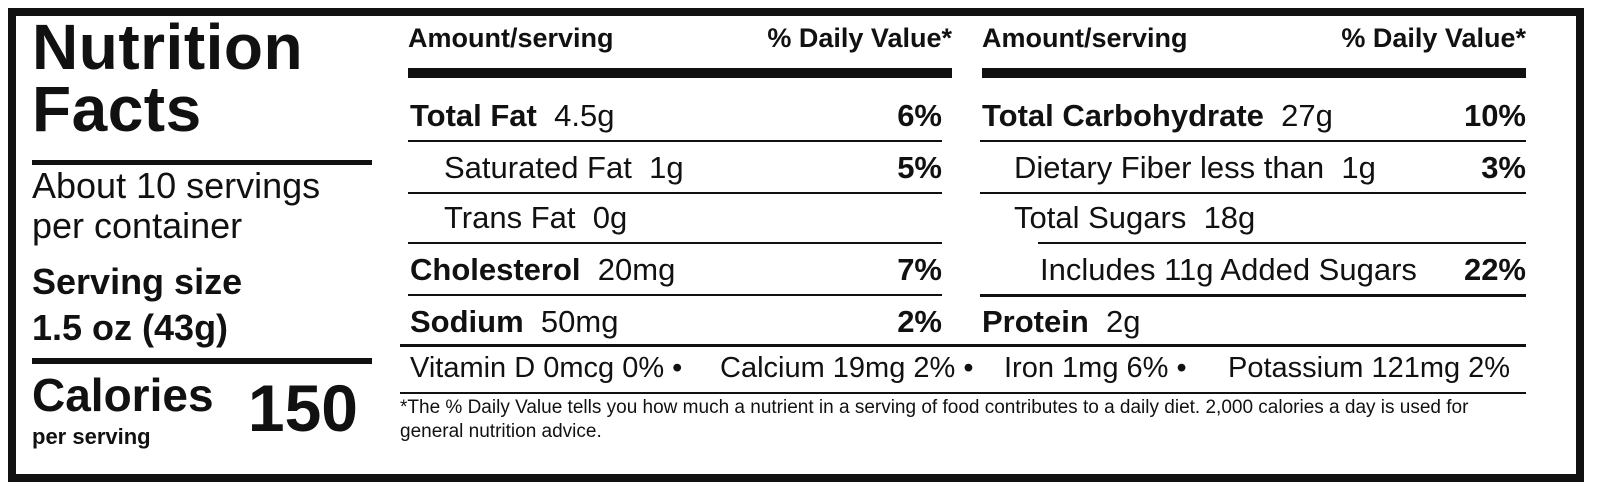  I want to click on nutrient-dv: 5%, so click(919, 167).